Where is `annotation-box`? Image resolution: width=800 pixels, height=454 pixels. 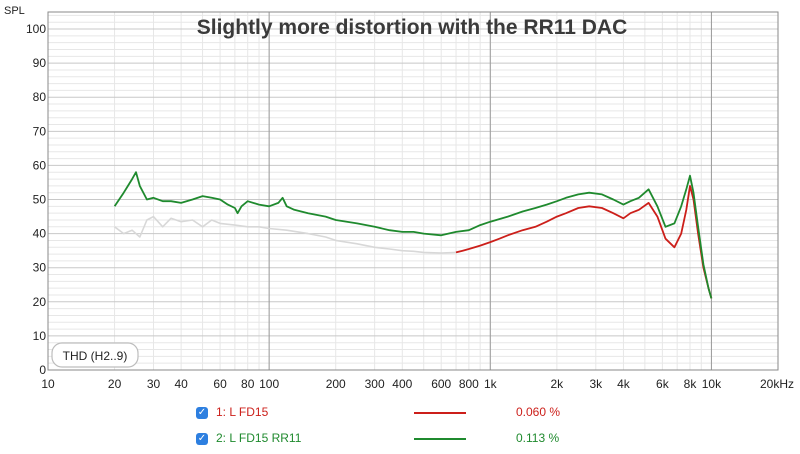
annotation-box is located at coordinates (95, 355).